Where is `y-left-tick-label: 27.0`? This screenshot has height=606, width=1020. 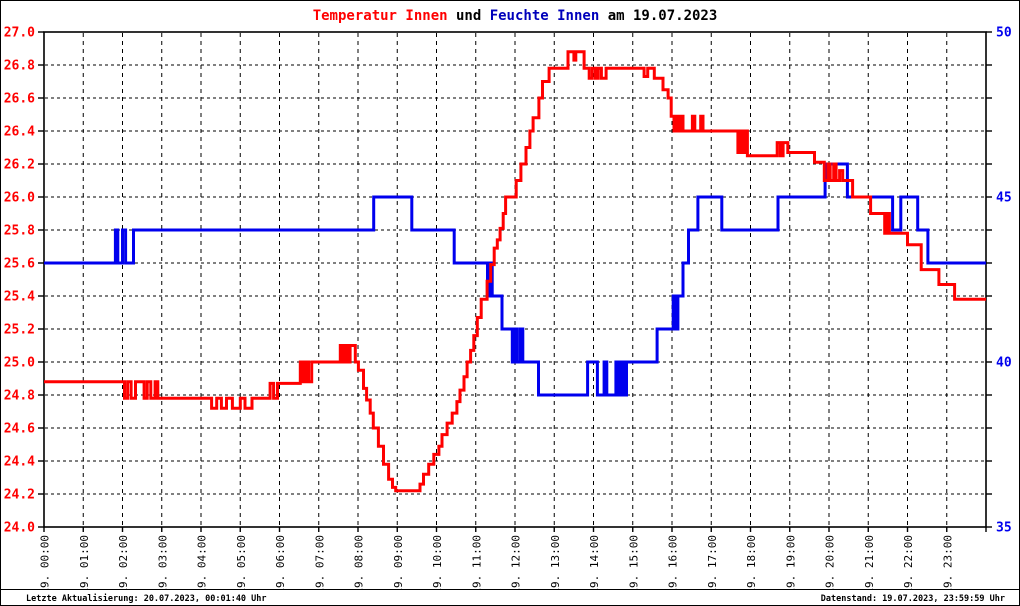
y-left-tick-label: 27.0 is located at coordinates (19, 33).